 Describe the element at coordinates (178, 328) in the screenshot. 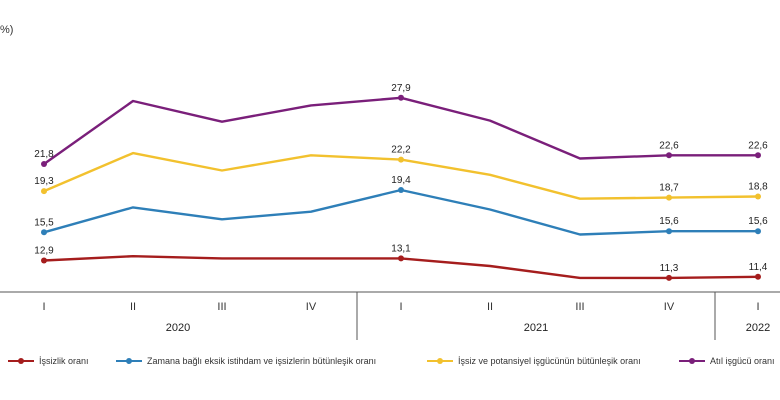

I see `year-label: 2020` at that location.